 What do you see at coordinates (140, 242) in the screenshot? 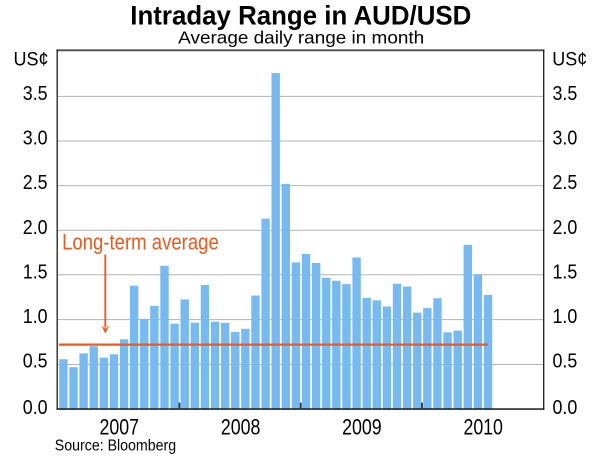
I see `svg-text: Long-term average` at bounding box center [140, 242].